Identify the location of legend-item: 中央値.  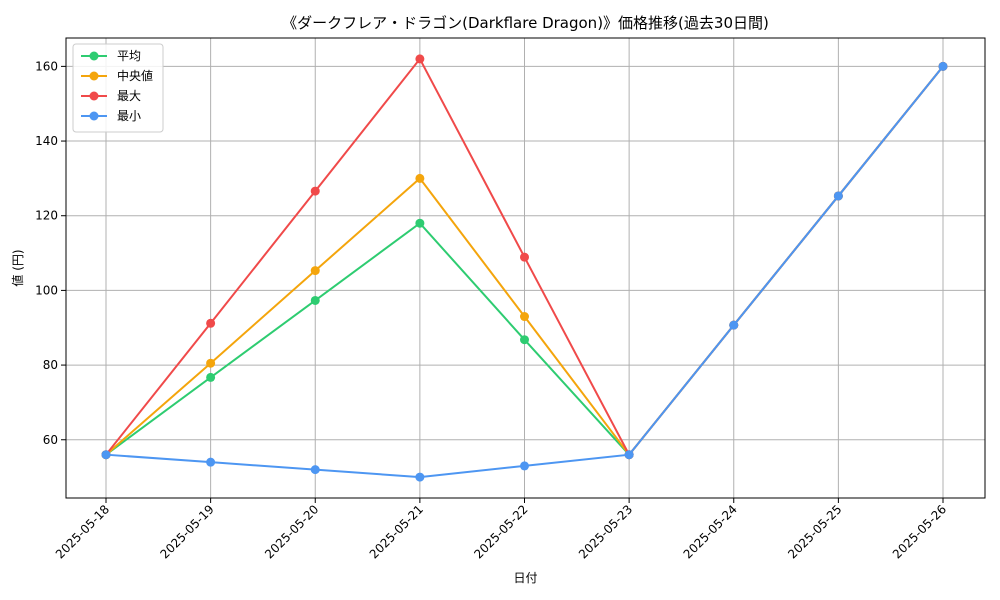
(117, 75).